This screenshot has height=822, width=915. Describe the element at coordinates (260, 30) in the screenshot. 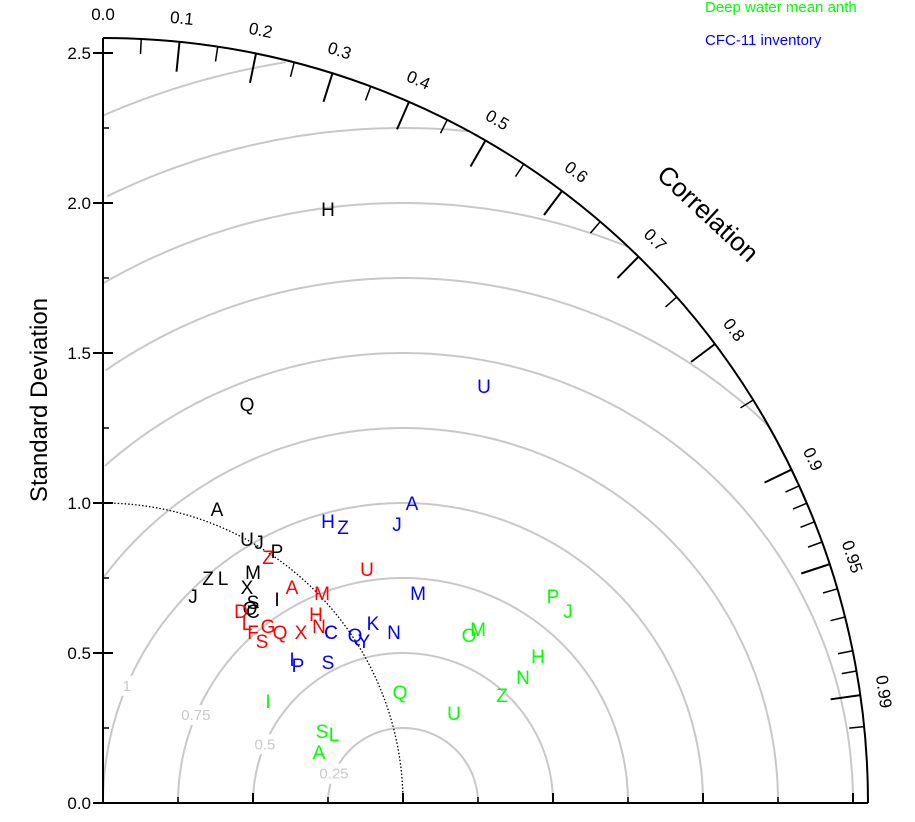

I see `correlation-tick-label: 0.2` at that location.